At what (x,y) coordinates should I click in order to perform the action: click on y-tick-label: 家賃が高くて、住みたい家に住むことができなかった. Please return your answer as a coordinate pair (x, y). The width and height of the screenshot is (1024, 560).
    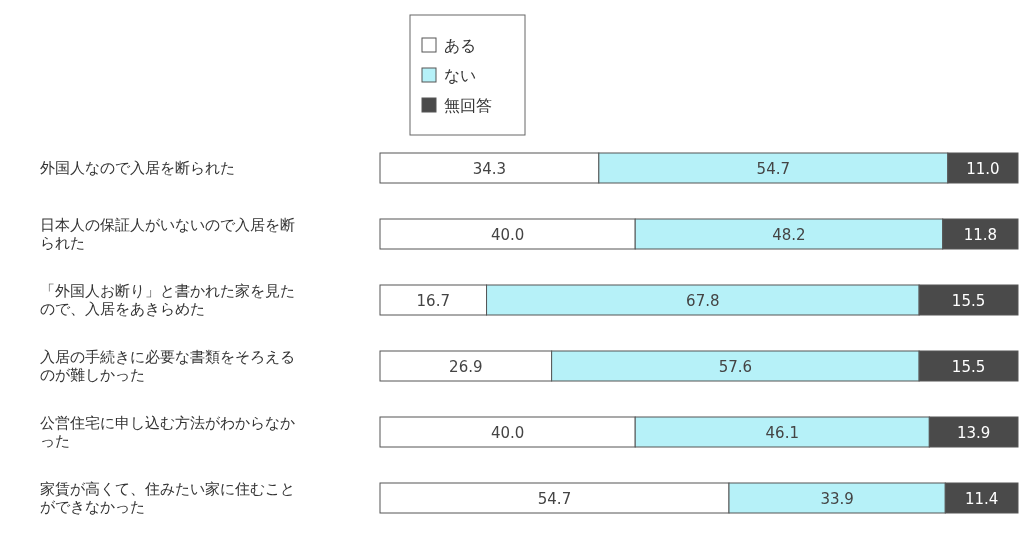
    Looking at the image, I should click on (167, 497).